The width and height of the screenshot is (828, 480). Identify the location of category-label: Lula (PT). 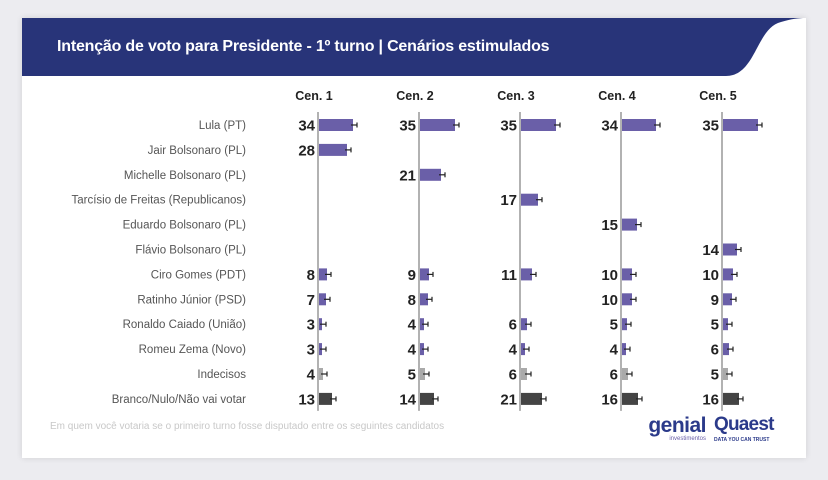
(222, 126).